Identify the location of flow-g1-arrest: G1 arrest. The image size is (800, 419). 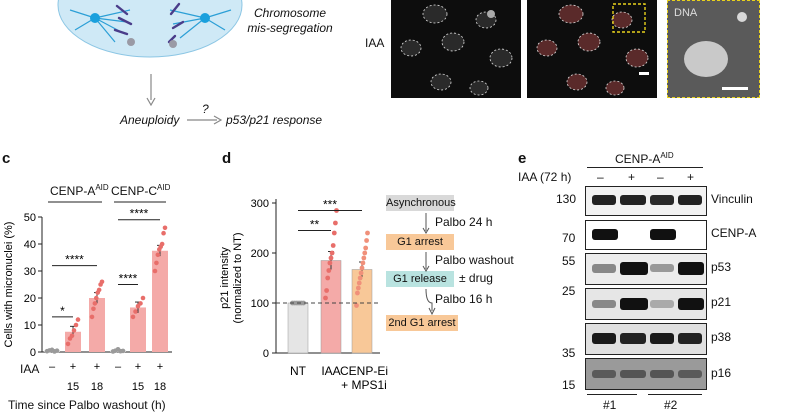
(420, 242).